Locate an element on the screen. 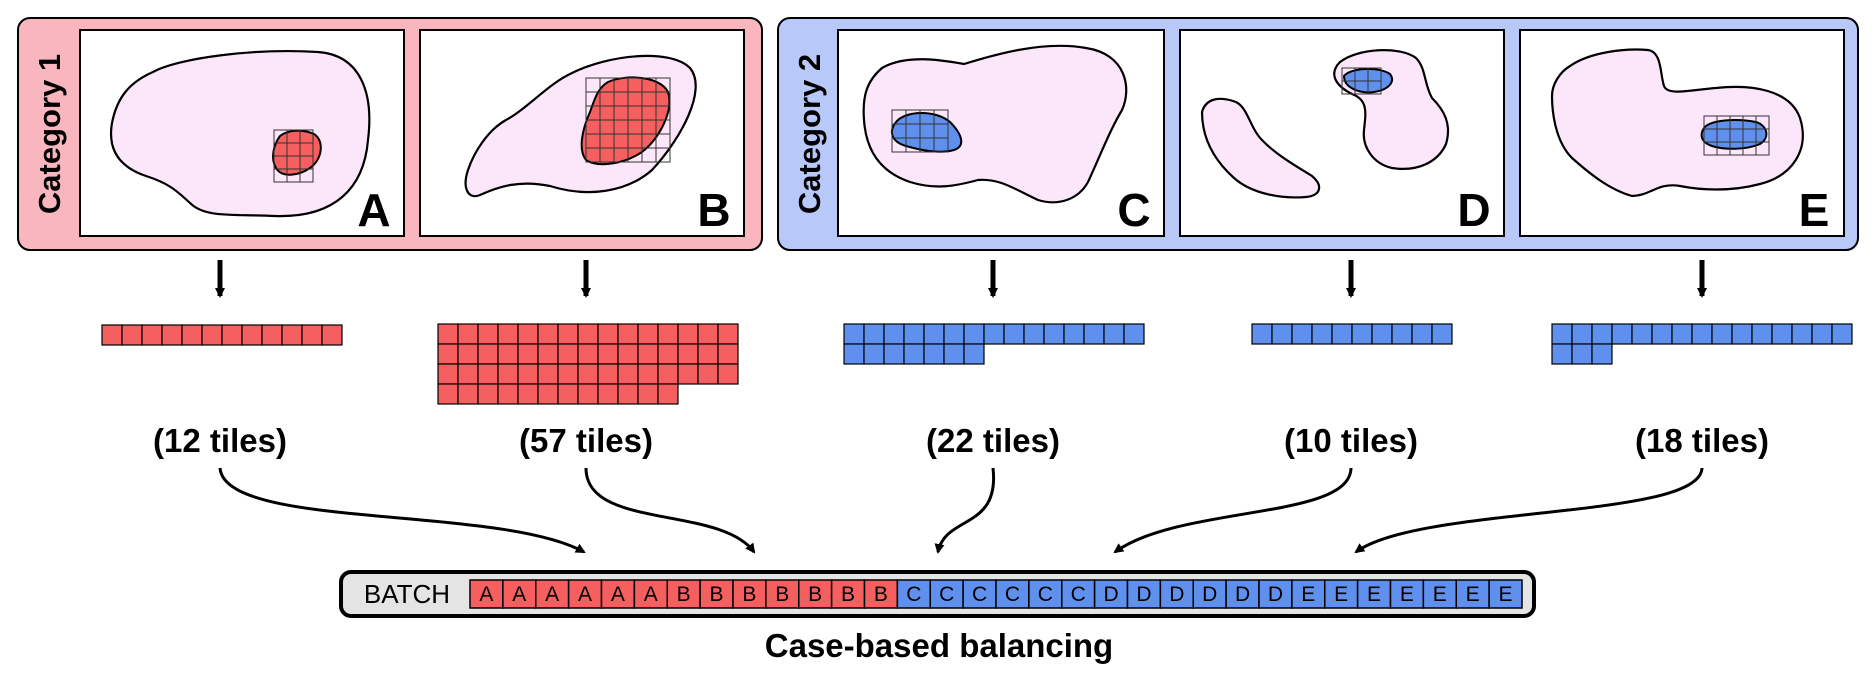 The image size is (1876, 692). tumour-tile-grid-a is located at coordinates (297, 156).